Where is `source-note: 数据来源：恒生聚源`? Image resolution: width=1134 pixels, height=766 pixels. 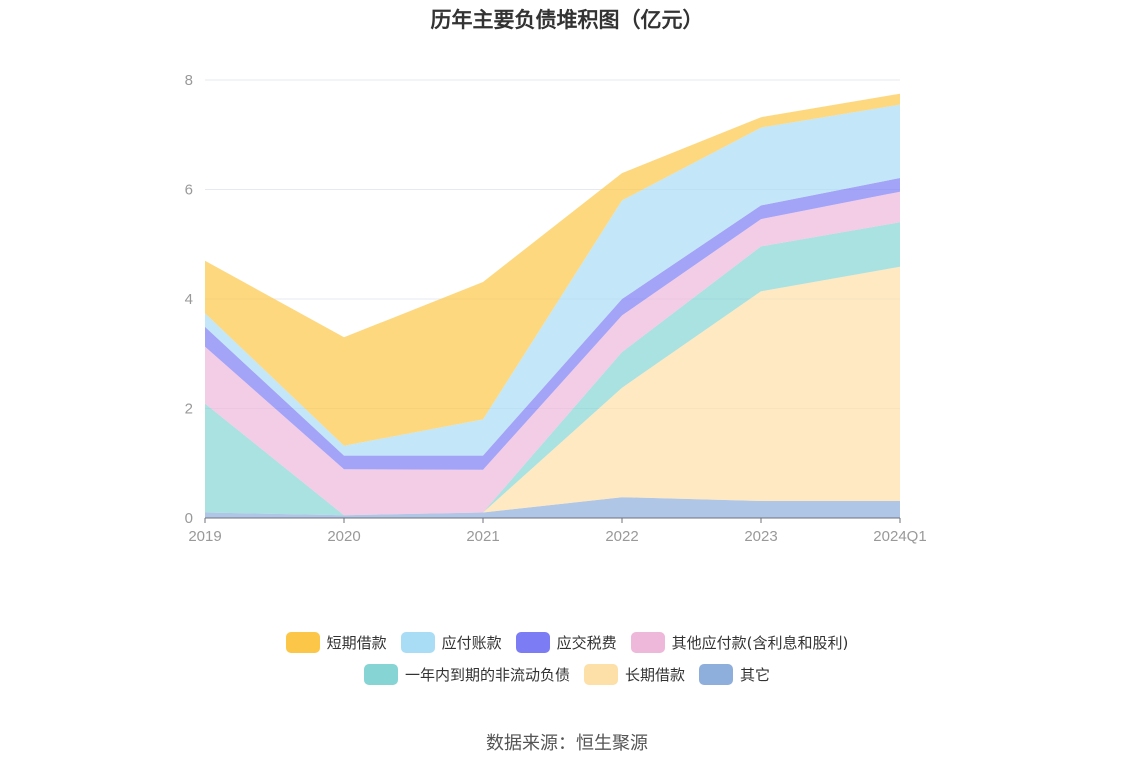
source-note: 数据来源：恒生聚源 is located at coordinates (567, 743).